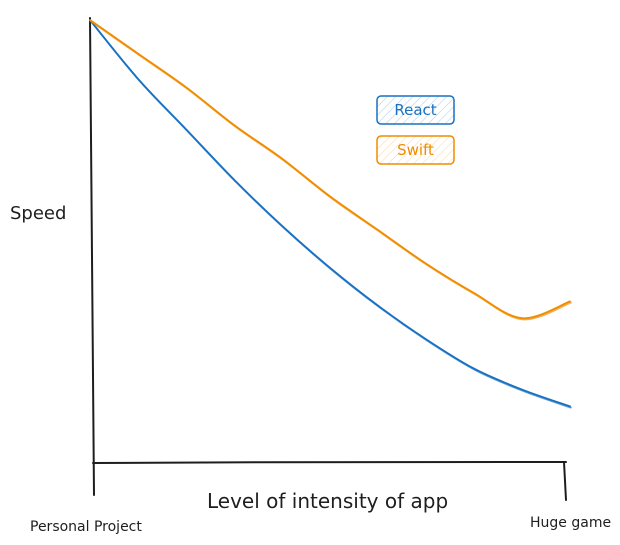 This screenshot has height=545, width=620. I want to click on legend-swatch-react, so click(415, 110).